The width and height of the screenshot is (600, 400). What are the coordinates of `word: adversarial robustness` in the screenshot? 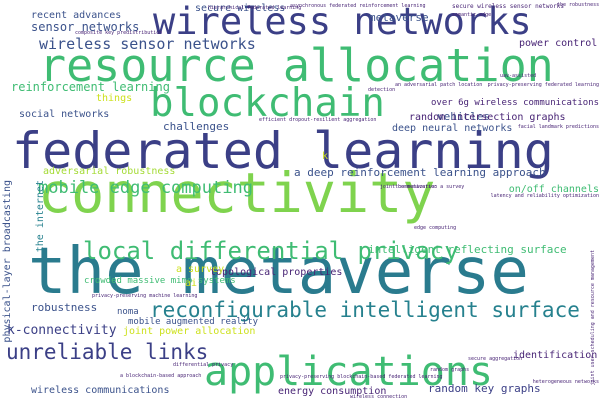 It's located at (109, 171).